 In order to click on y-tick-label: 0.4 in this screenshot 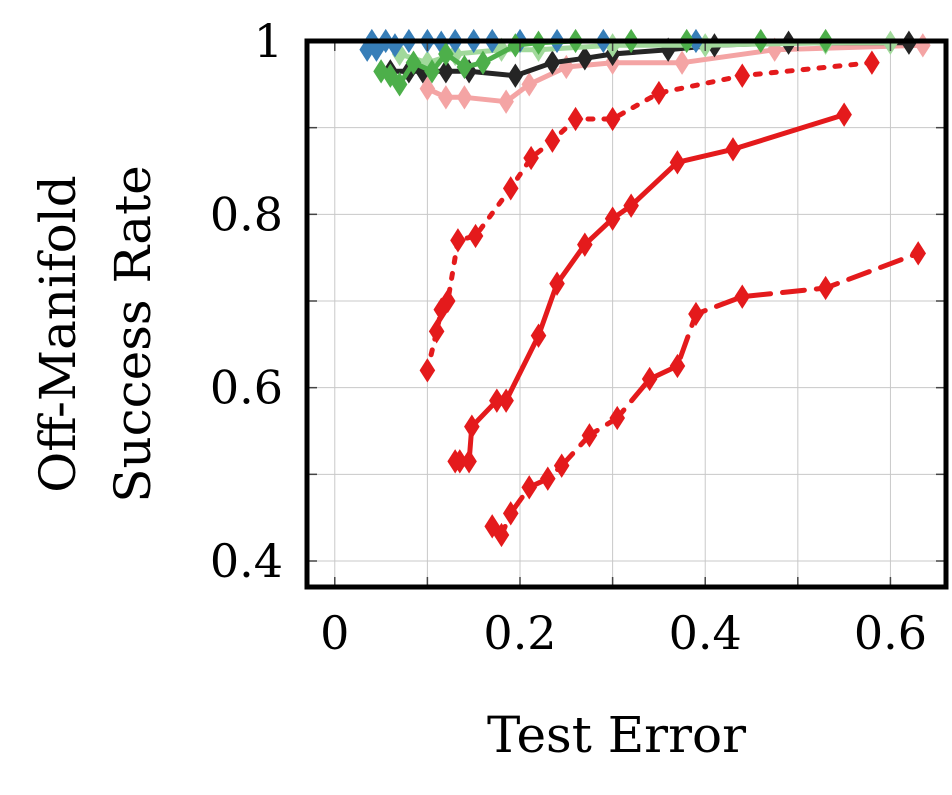, I will do `click(246, 561)`.